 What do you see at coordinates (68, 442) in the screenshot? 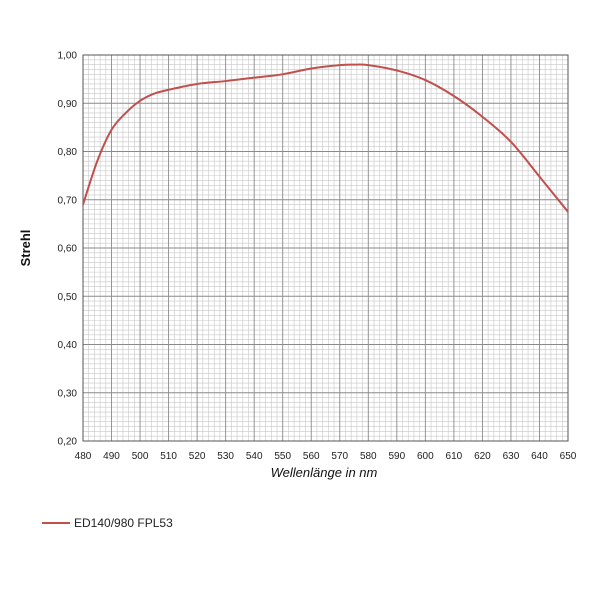
I see `y-tick-label: 0,20` at bounding box center [68, 442].